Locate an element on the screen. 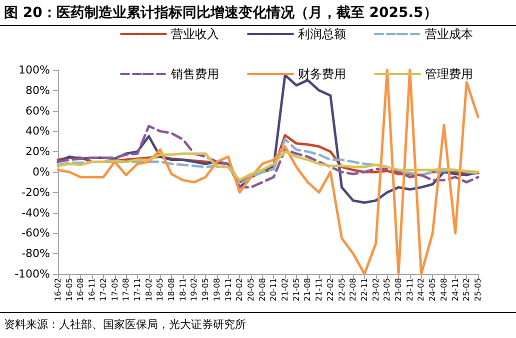  x-tick-label: 21-08 is located at coordinates (307, 290).